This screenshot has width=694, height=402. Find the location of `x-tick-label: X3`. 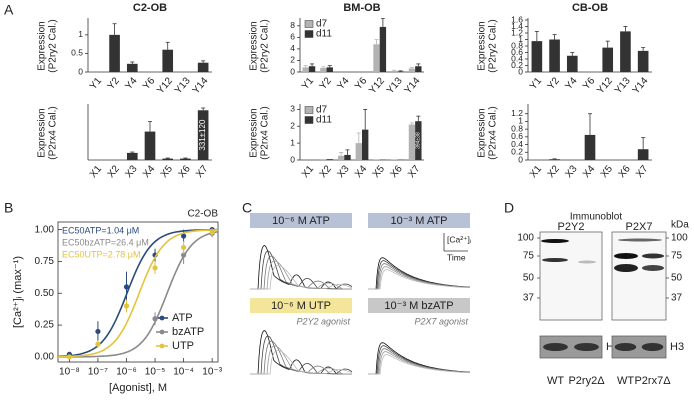

x-tick-label: X3 is located at coordinates (343, 171).